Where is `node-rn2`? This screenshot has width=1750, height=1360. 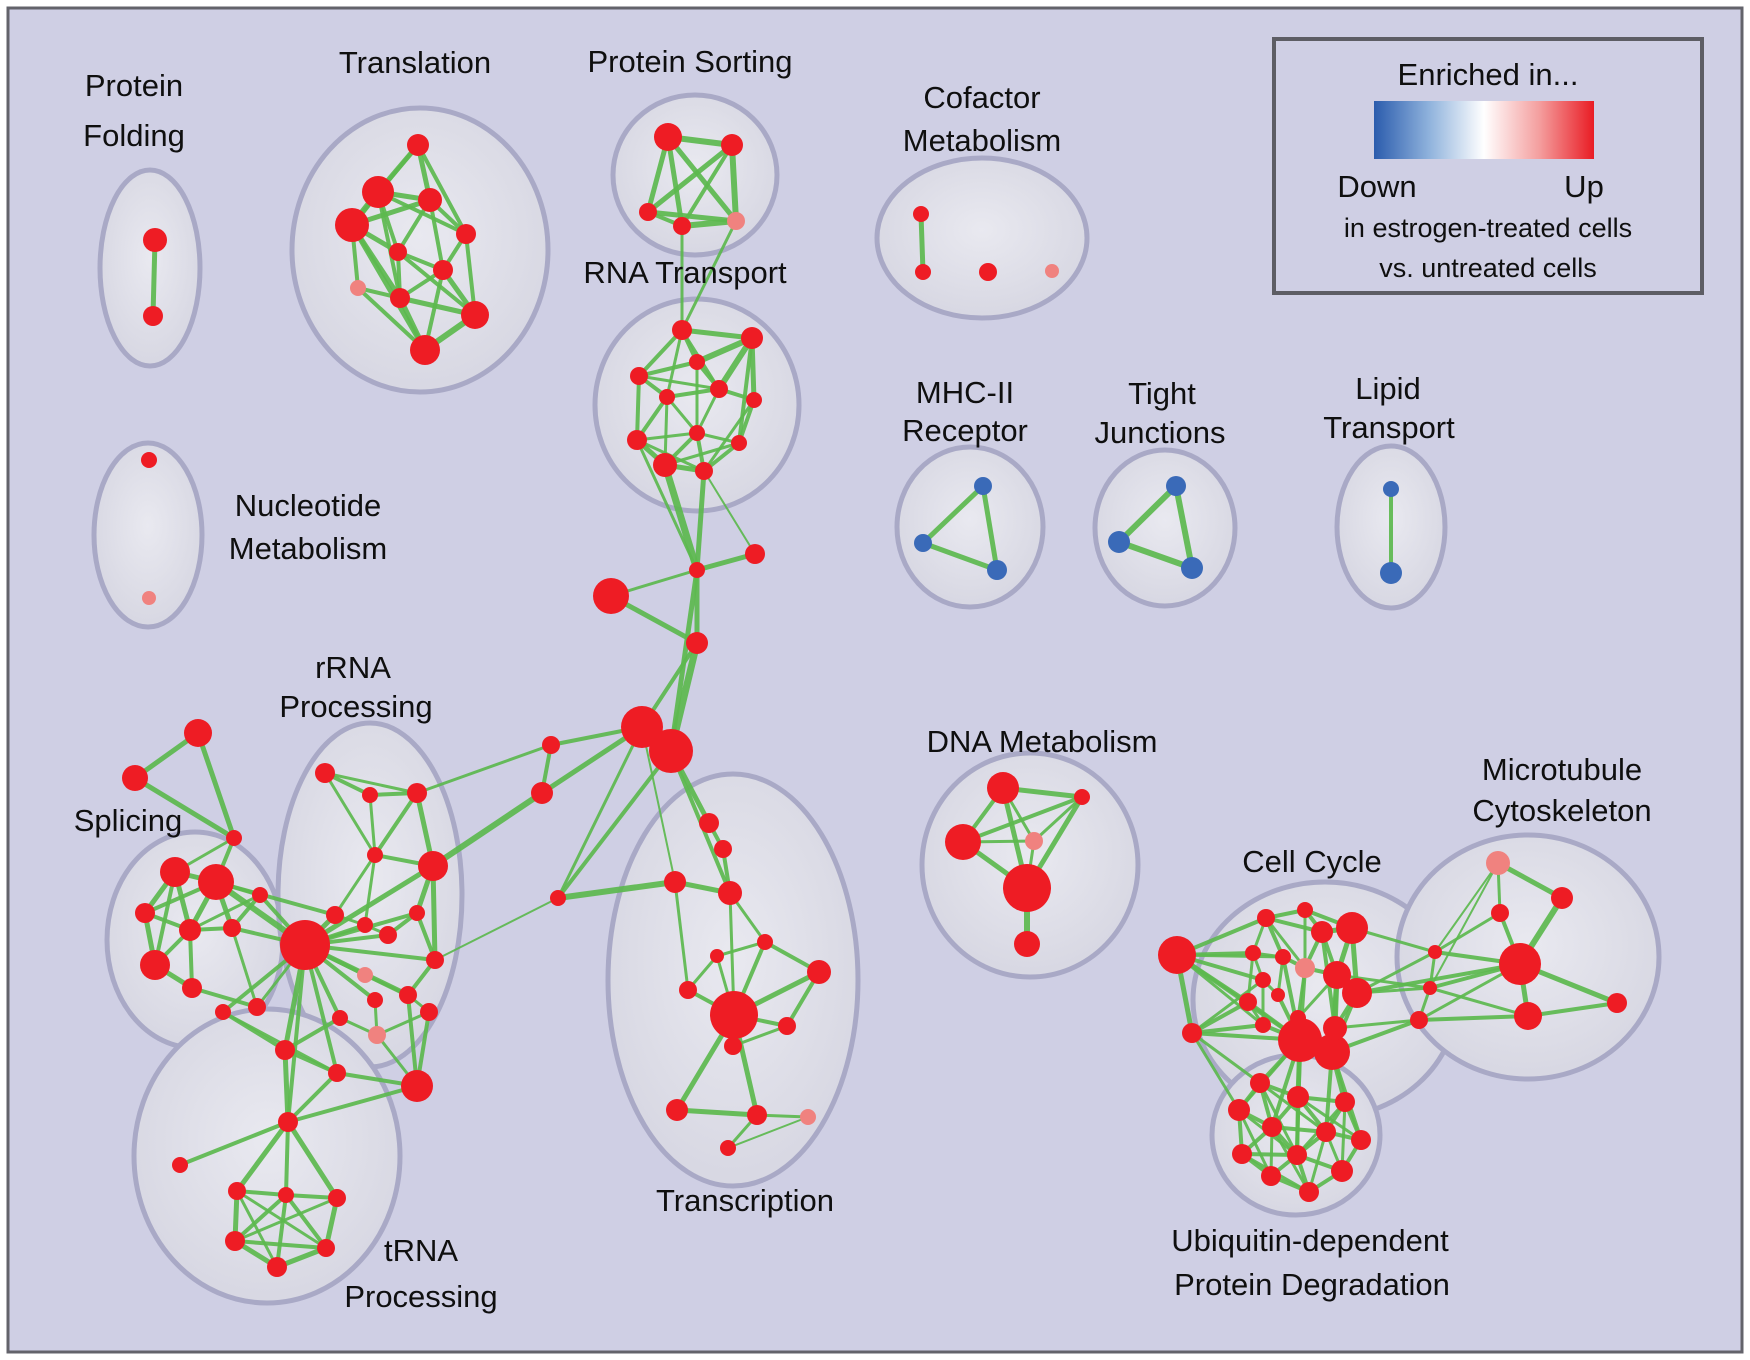
node-rn2 is located at coordinates (752, 338).